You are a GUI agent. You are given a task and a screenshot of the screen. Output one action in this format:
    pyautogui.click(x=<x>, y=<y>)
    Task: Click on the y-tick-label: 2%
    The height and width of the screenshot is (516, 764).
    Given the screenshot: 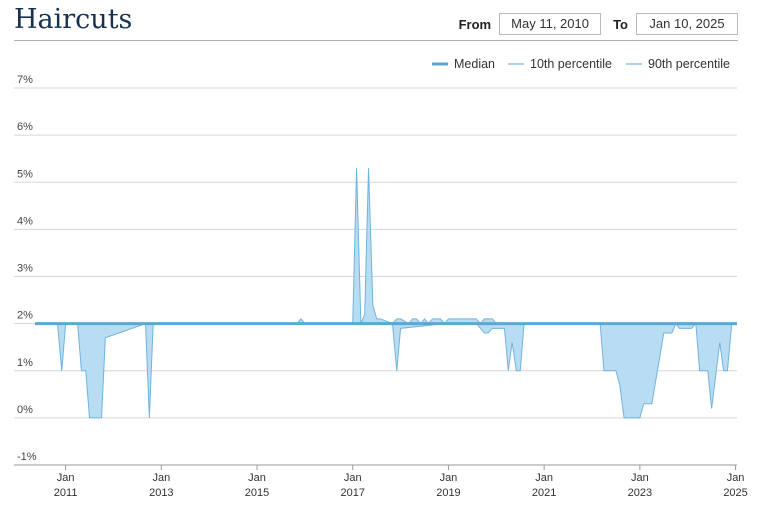 What is the action you would take?
    pyautogui.click(x=25, y=316)
    